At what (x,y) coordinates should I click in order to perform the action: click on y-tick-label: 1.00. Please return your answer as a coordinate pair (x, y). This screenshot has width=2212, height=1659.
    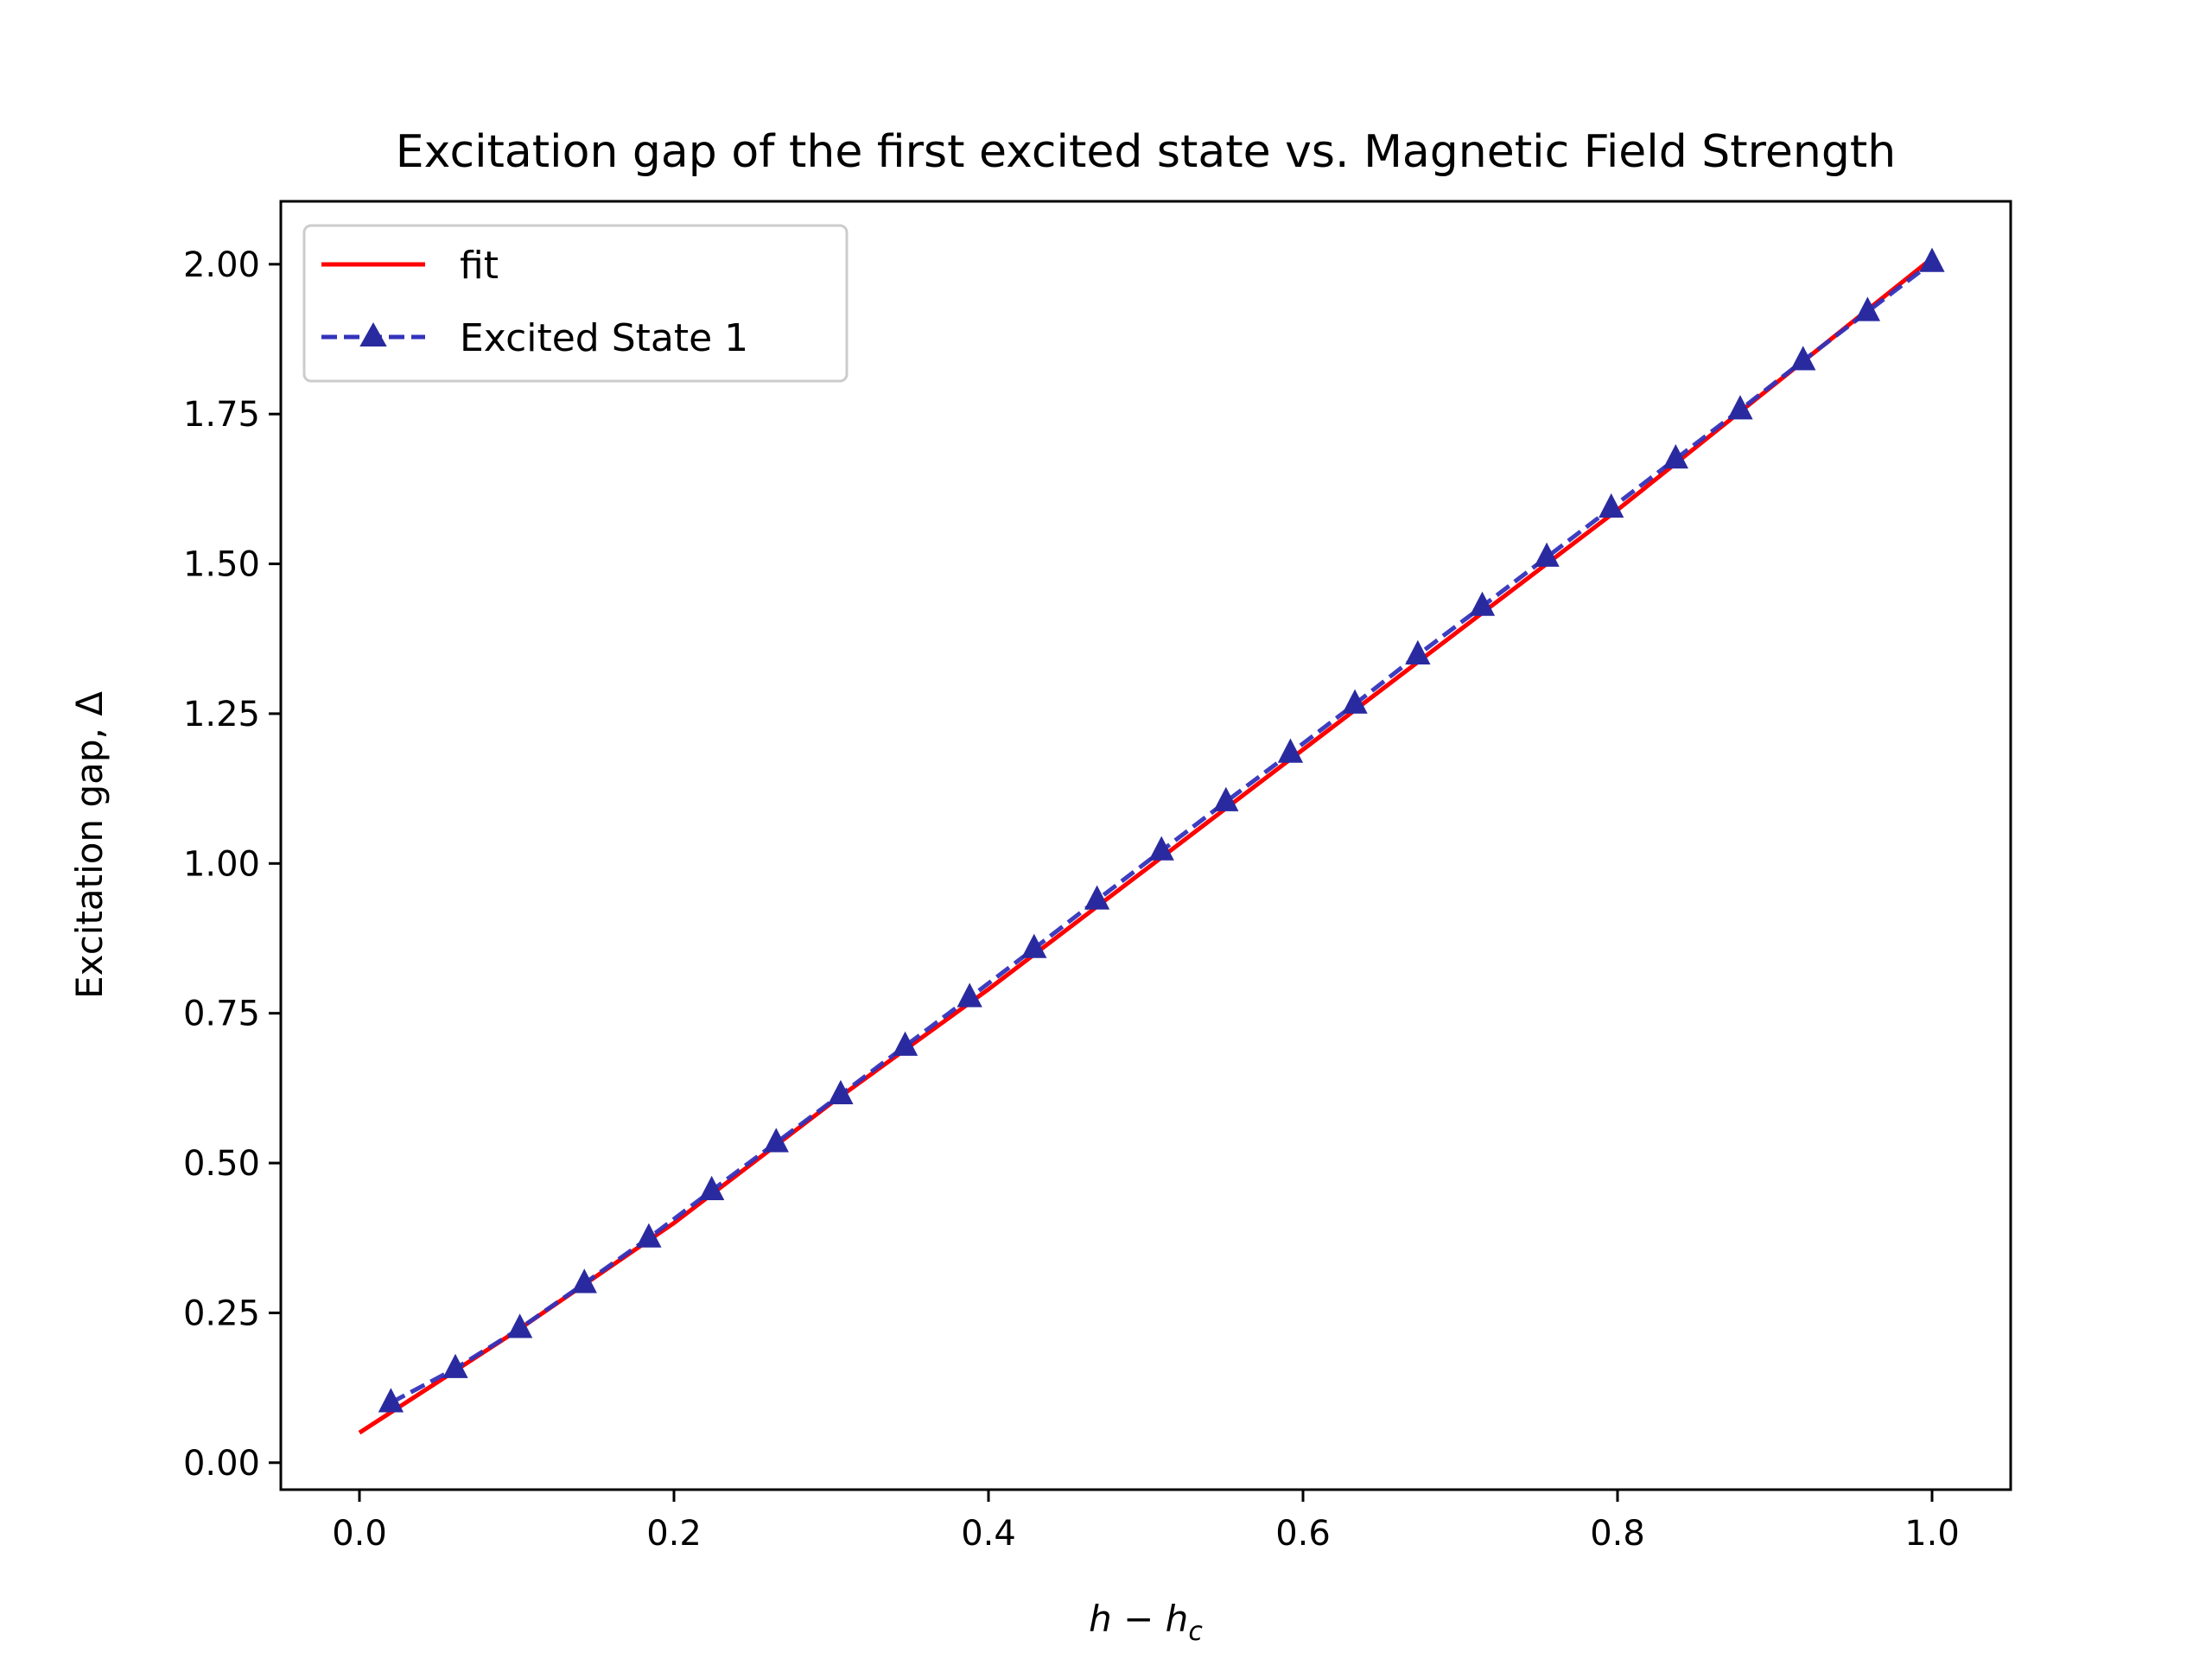
    Looking at the image, I should click on (221, 864).